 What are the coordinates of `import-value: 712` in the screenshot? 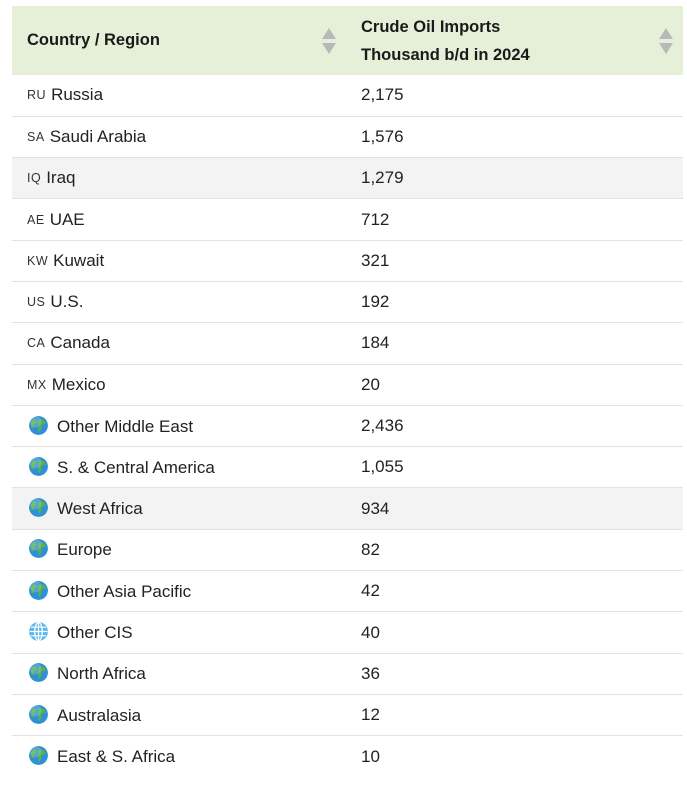 It's located at (375, 219).